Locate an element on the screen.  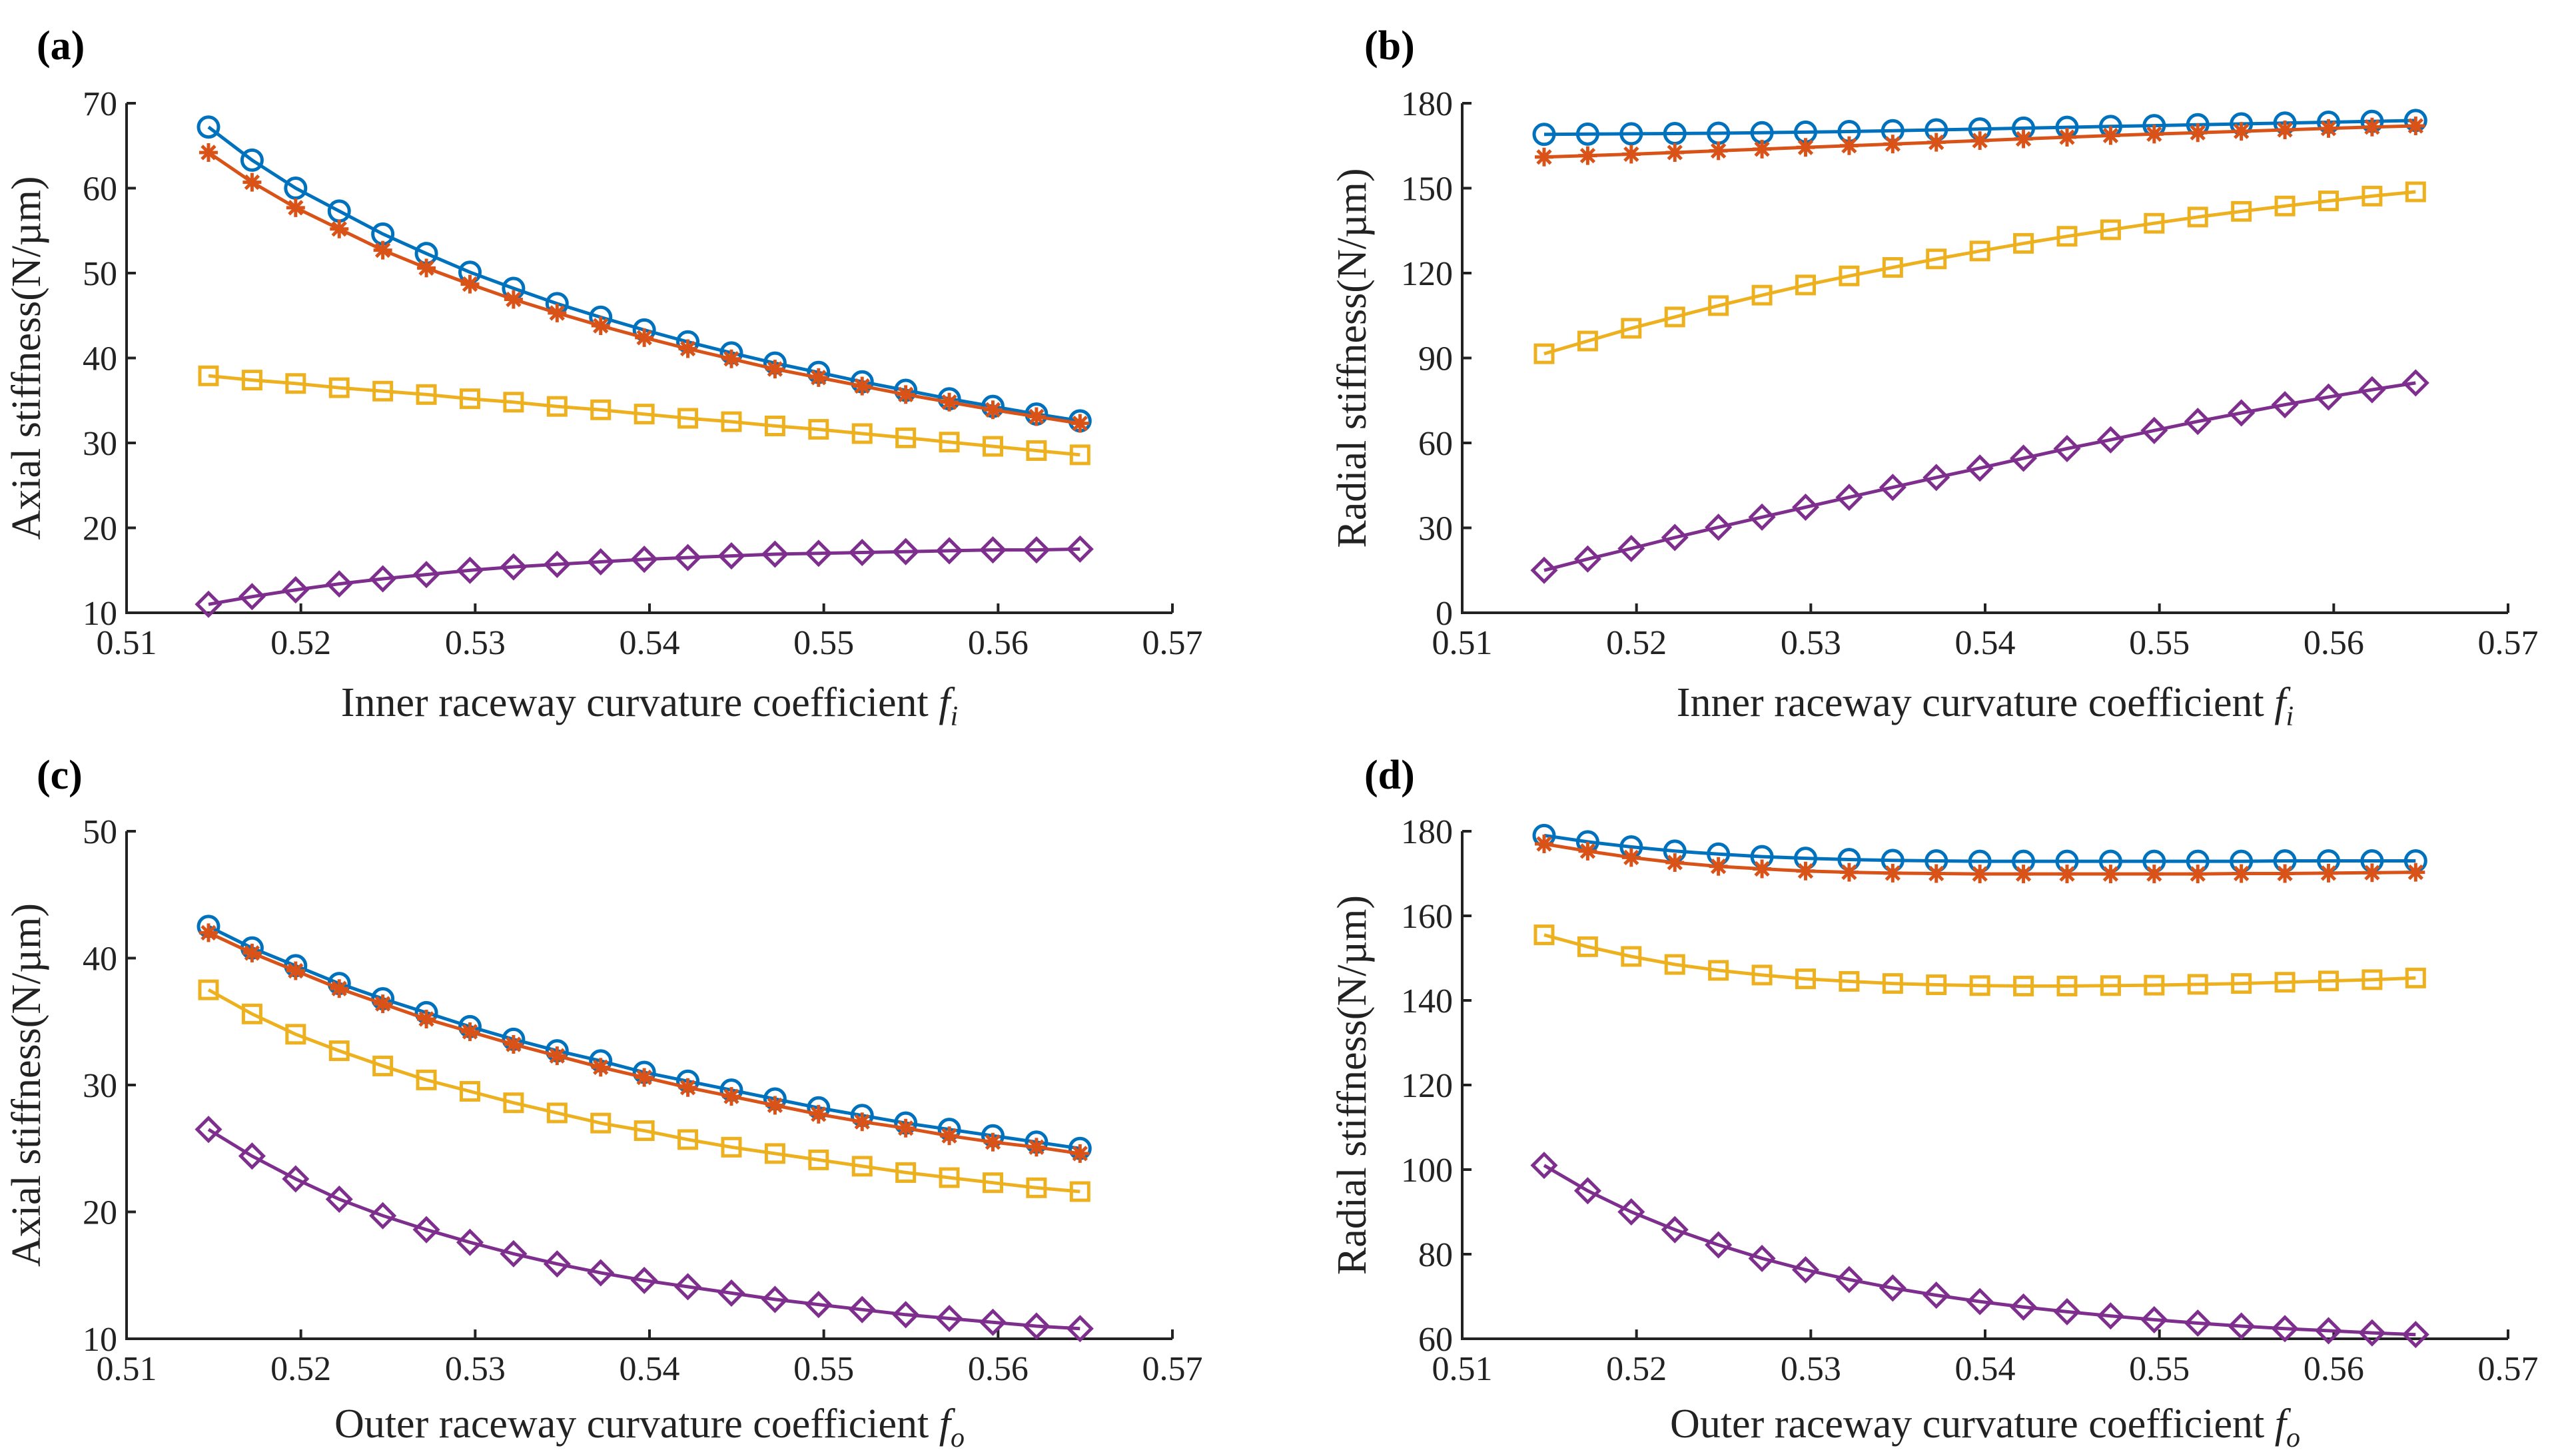
panel-label: (a) is located at coordinates (61, 46).